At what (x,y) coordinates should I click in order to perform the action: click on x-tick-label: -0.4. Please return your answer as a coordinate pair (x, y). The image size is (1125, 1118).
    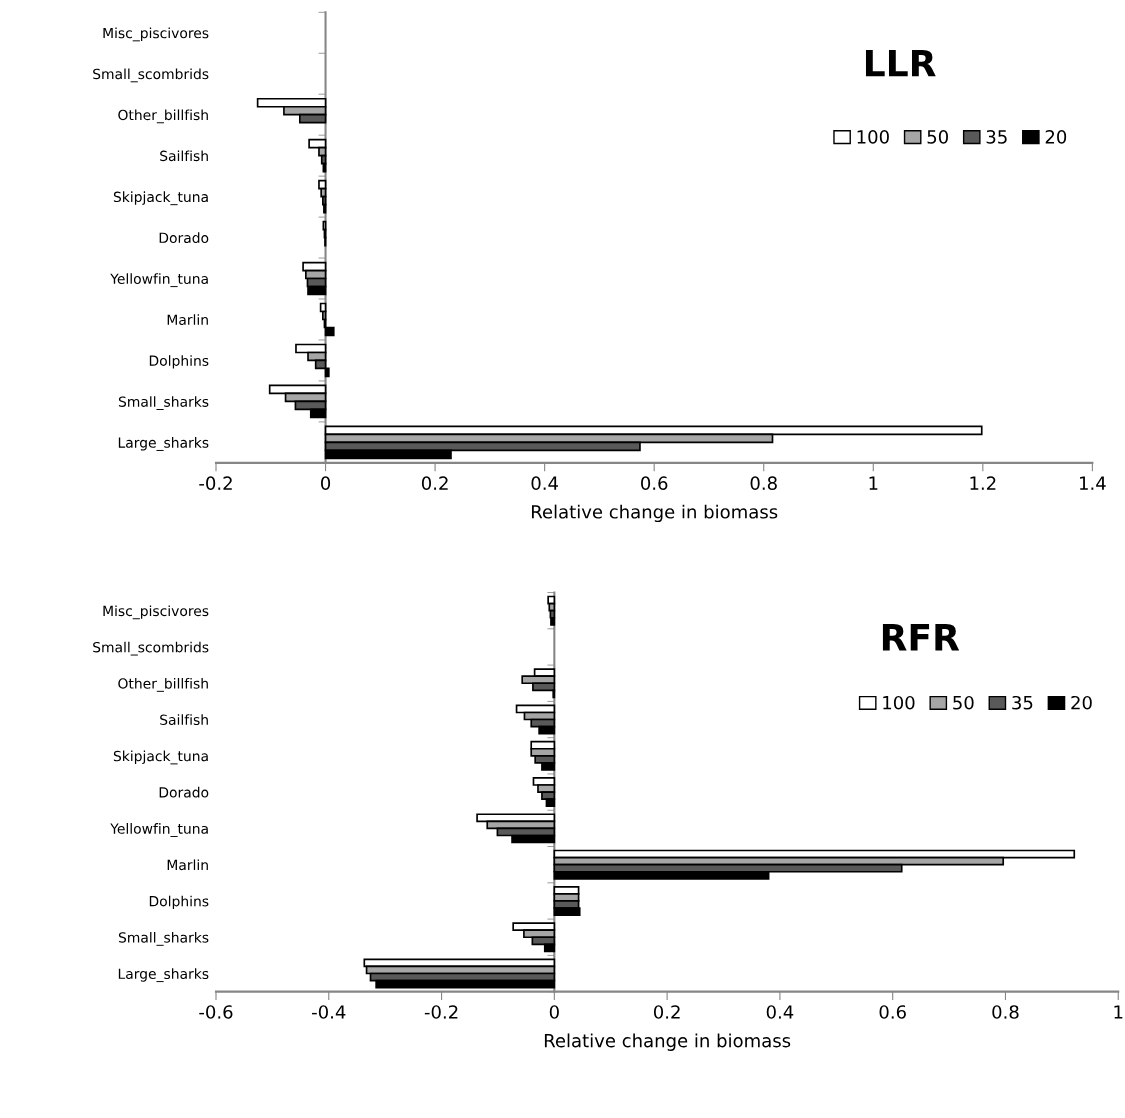
    Looking at the image, I should click on (329, 1012).